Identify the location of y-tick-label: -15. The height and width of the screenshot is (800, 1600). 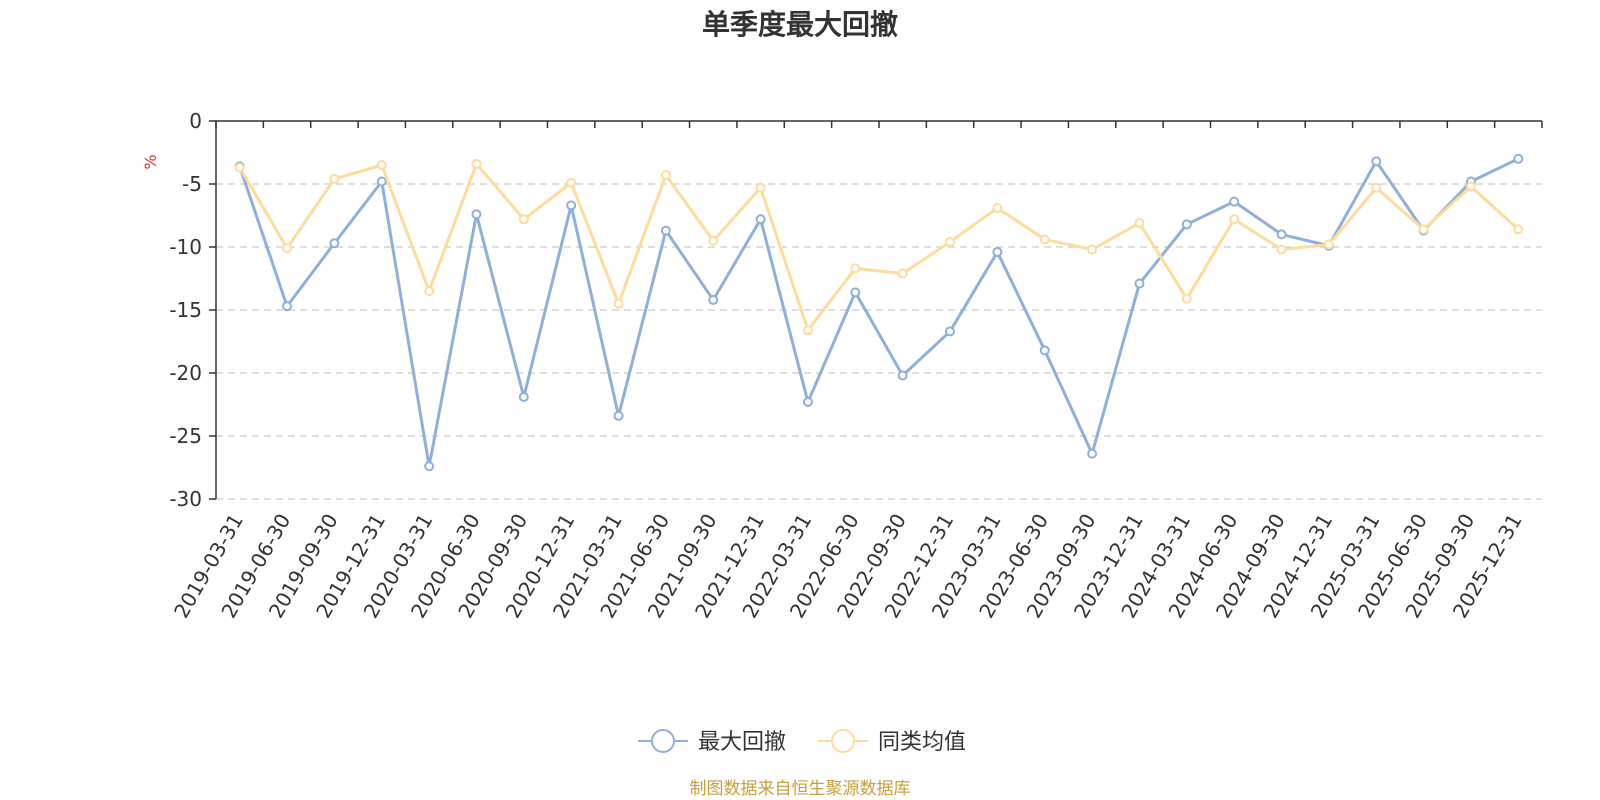
(185, 310).